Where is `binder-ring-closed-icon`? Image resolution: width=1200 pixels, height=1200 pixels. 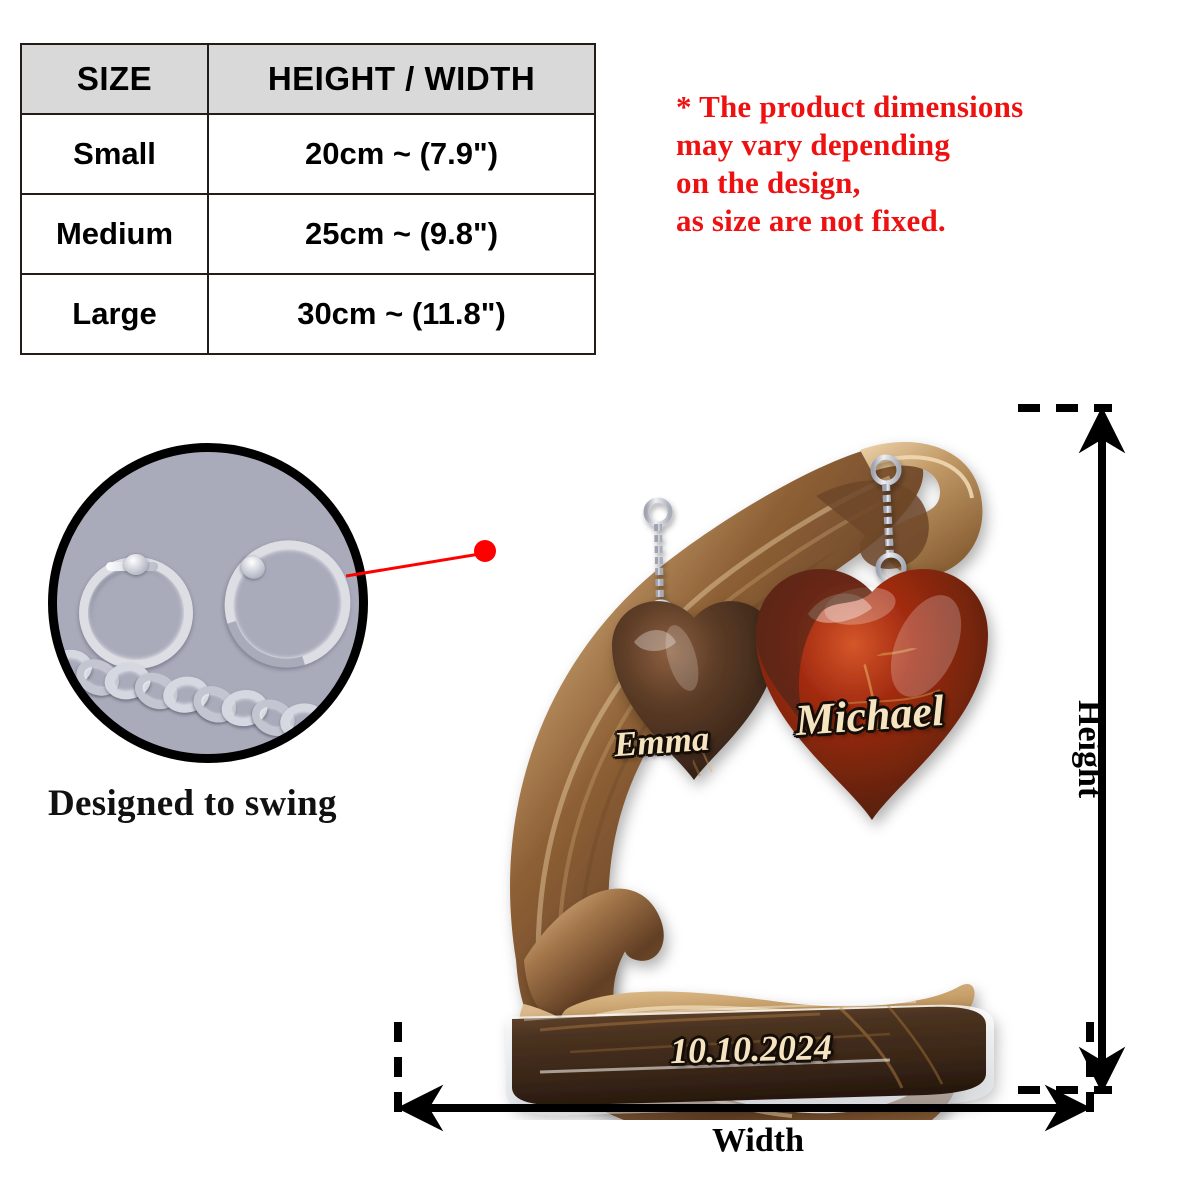 binder-ring-closed-icon is located at coordinates (136, 611).